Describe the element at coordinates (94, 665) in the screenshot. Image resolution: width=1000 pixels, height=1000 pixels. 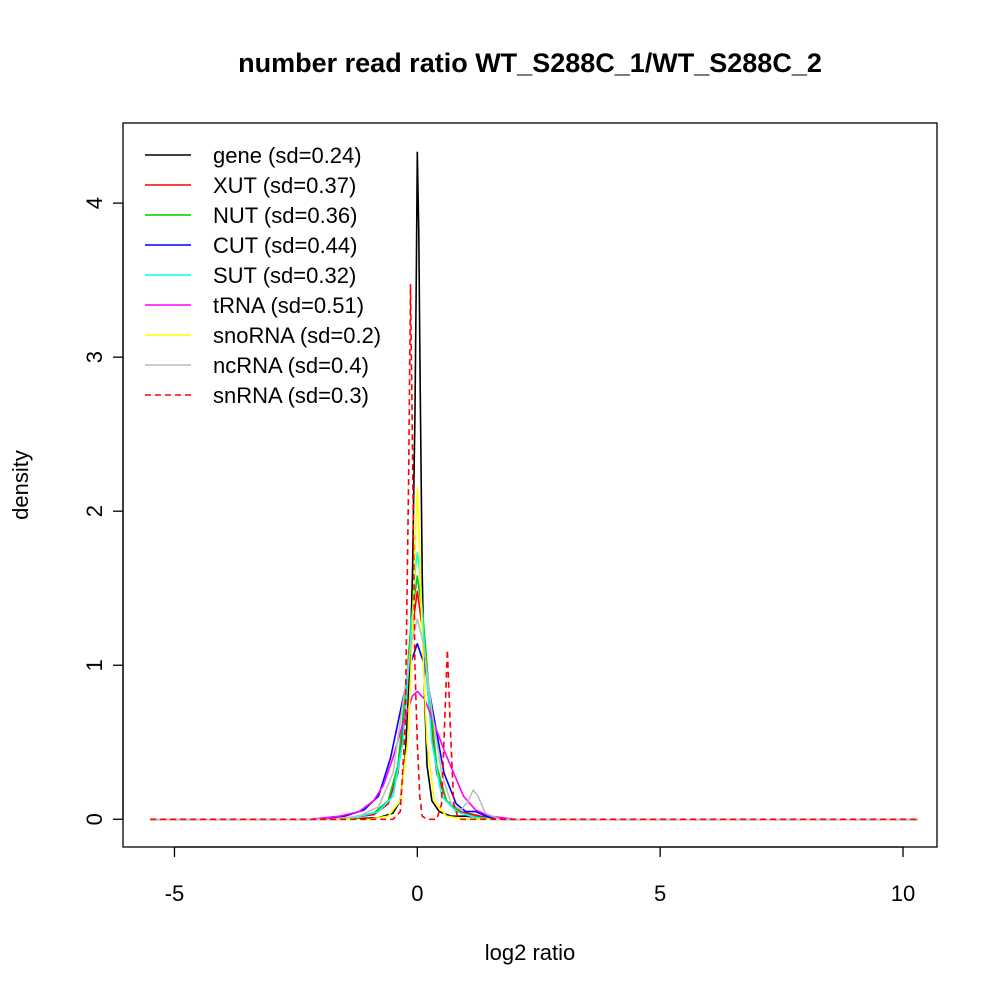
I see `y-tick-label-1: 1` at that location.